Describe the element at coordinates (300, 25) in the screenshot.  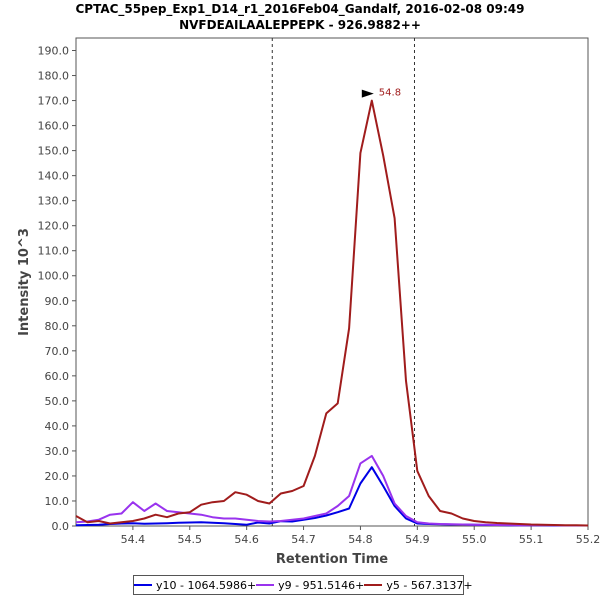
I see `chart-subtitle: NVFDEAILAALEPPEPK - 926.9882++` at that location.